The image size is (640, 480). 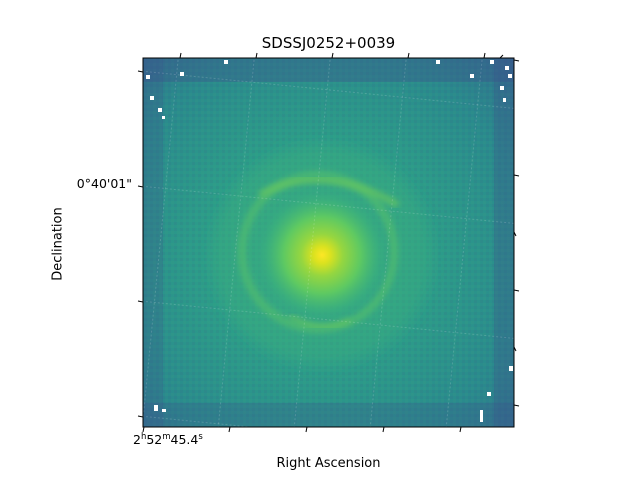 What do you see at coordinates (328, 43) in the screenshot?
I see `plot-title: SDSSJ0252+0039` at bounding box center [328, 43].